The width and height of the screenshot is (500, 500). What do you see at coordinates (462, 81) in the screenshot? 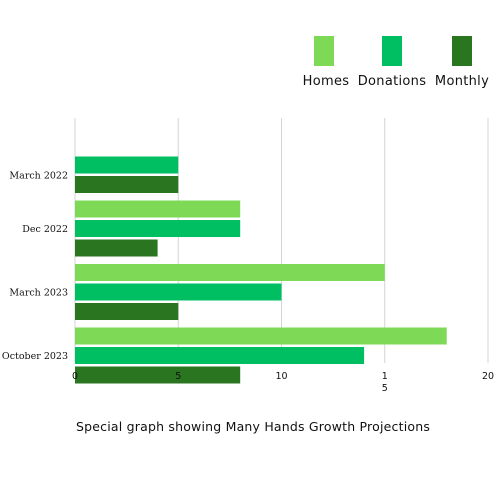
I see `legend-label-monthly: Monthly` at bounding box center [462, 81].